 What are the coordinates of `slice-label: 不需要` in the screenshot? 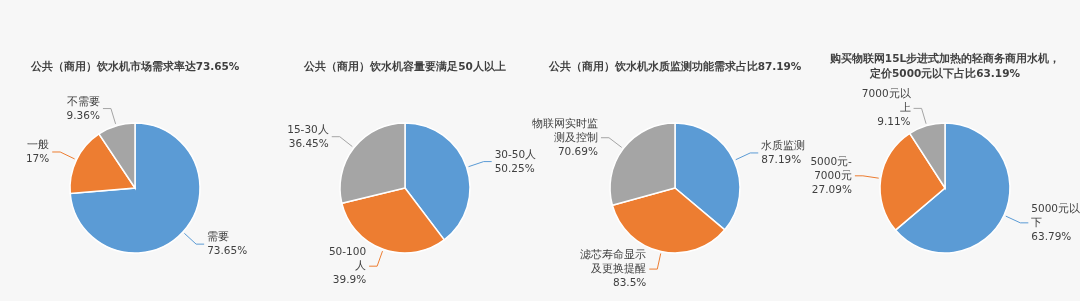 It's located at (83, 100).